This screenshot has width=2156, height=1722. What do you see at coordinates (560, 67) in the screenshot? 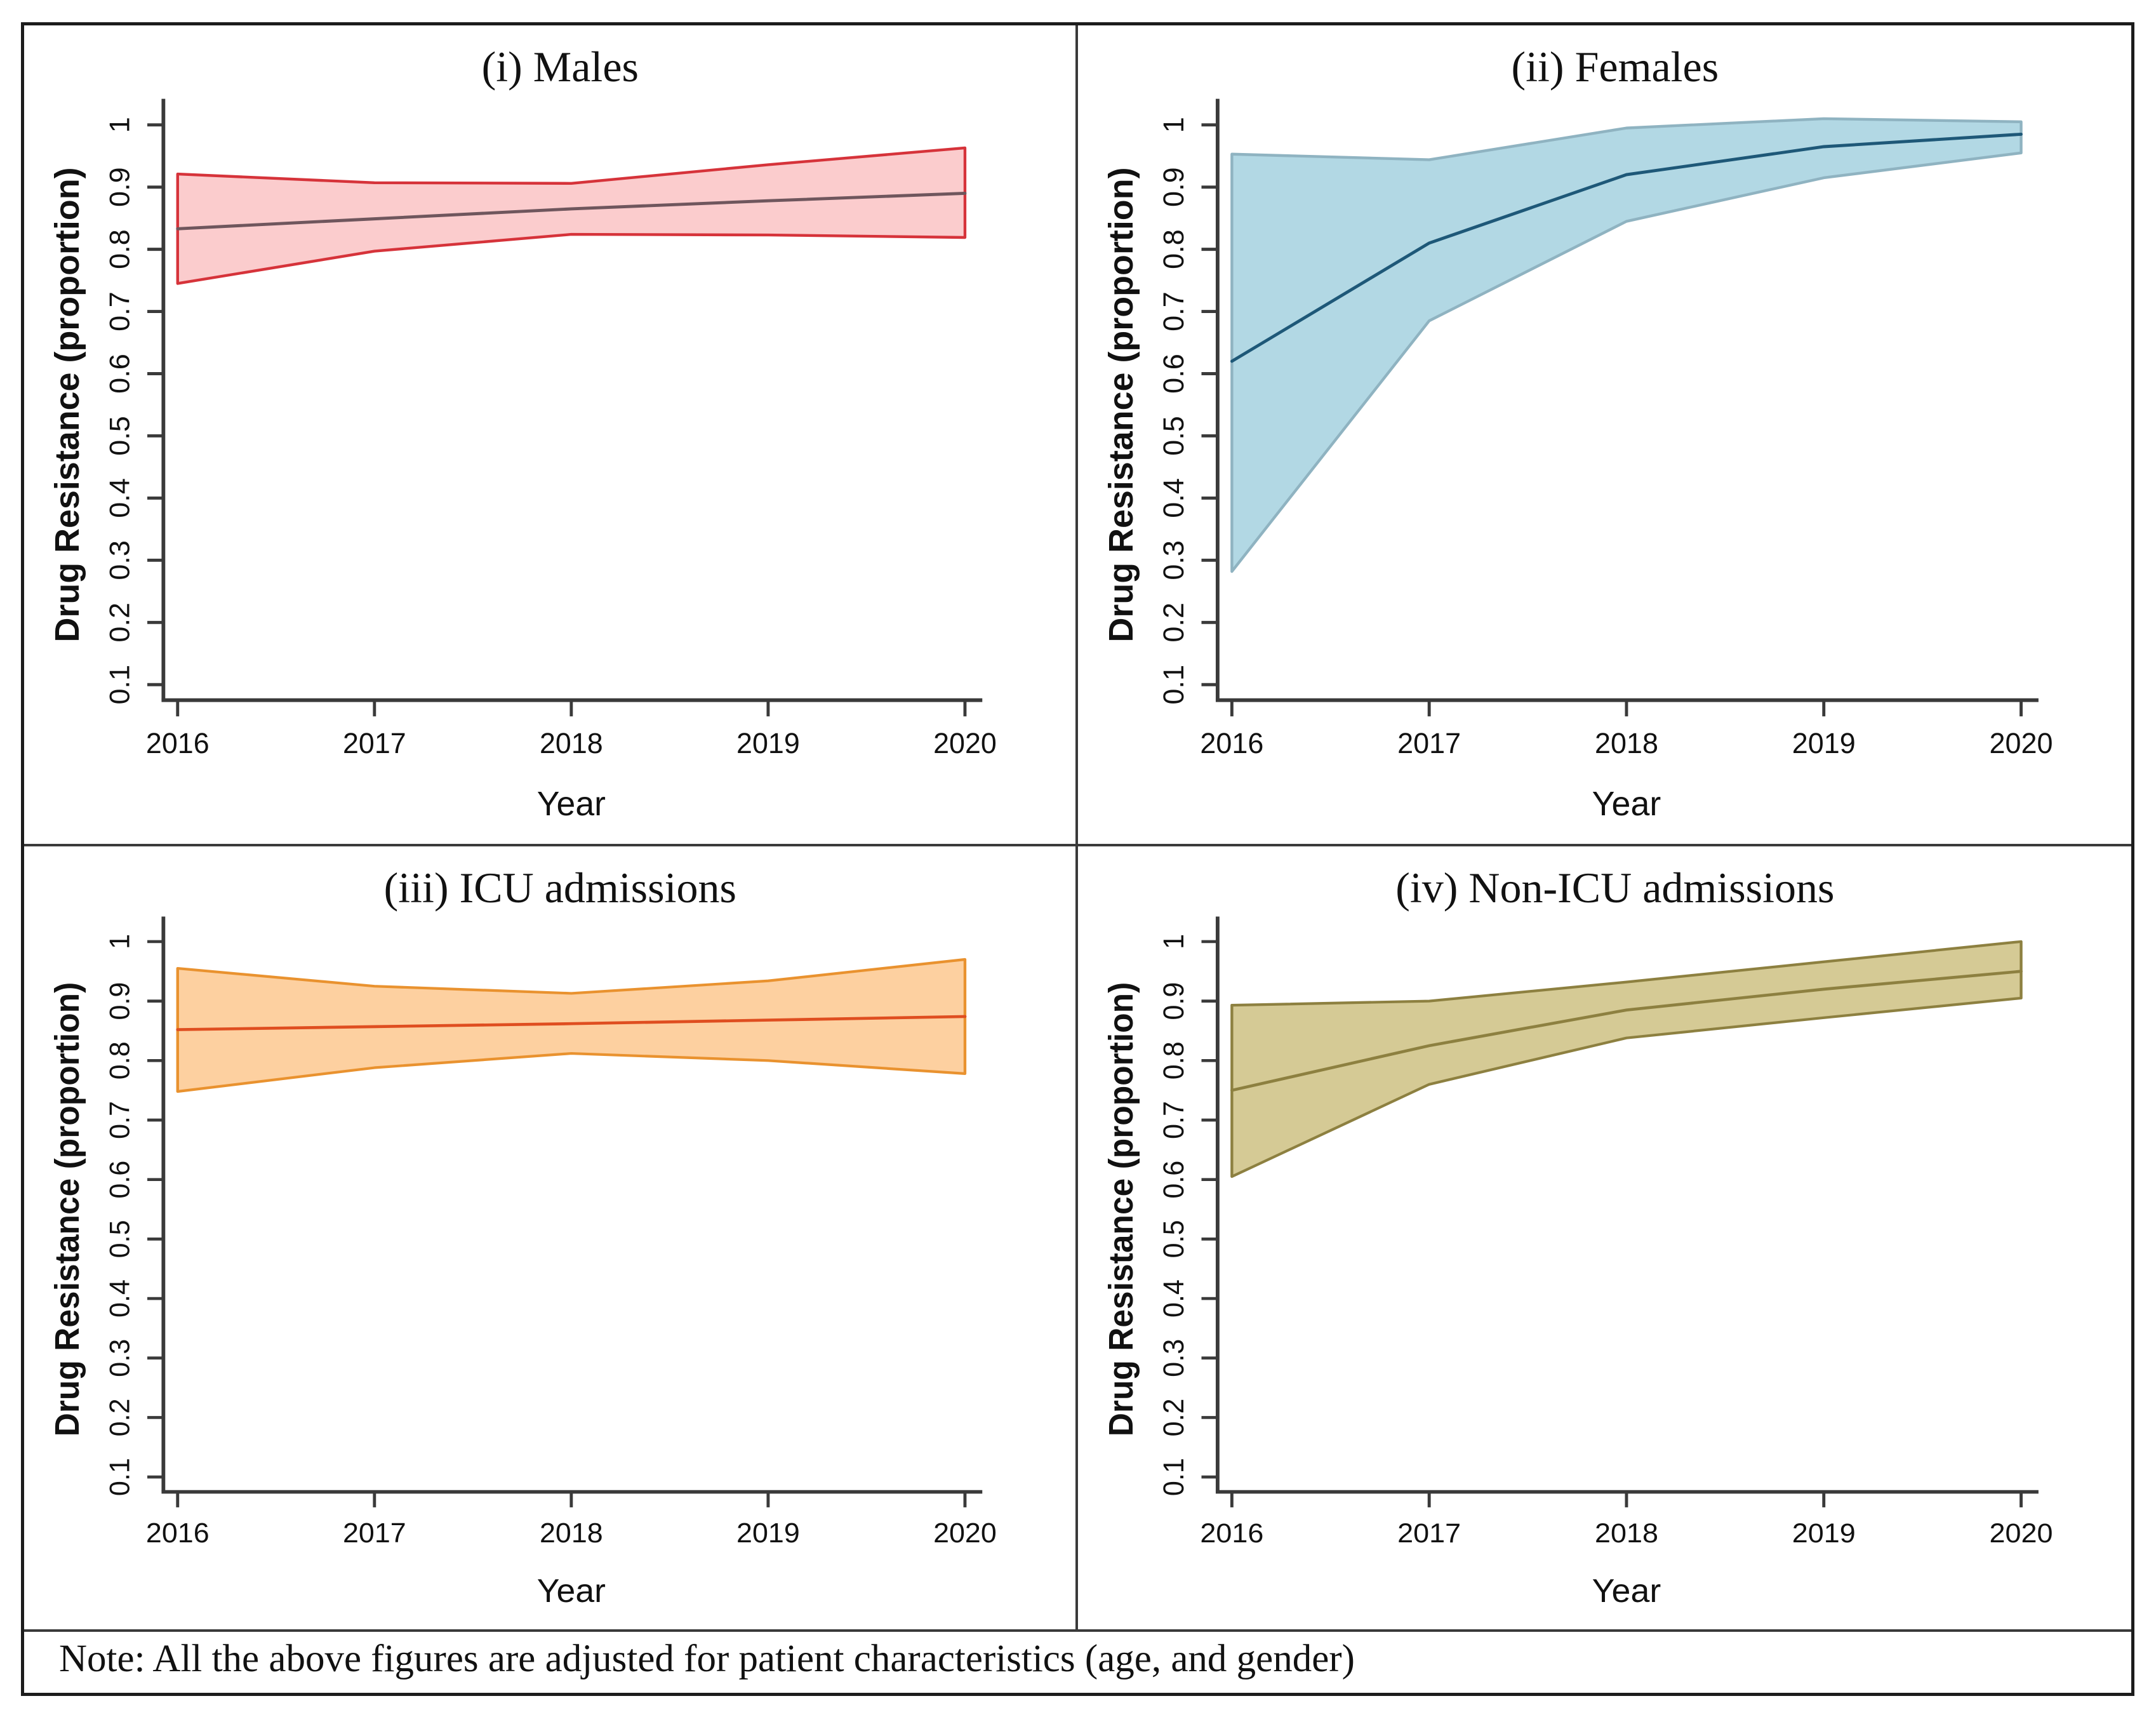
I see `panel-title-males: (i) Males` at bounding box center [560, 67].